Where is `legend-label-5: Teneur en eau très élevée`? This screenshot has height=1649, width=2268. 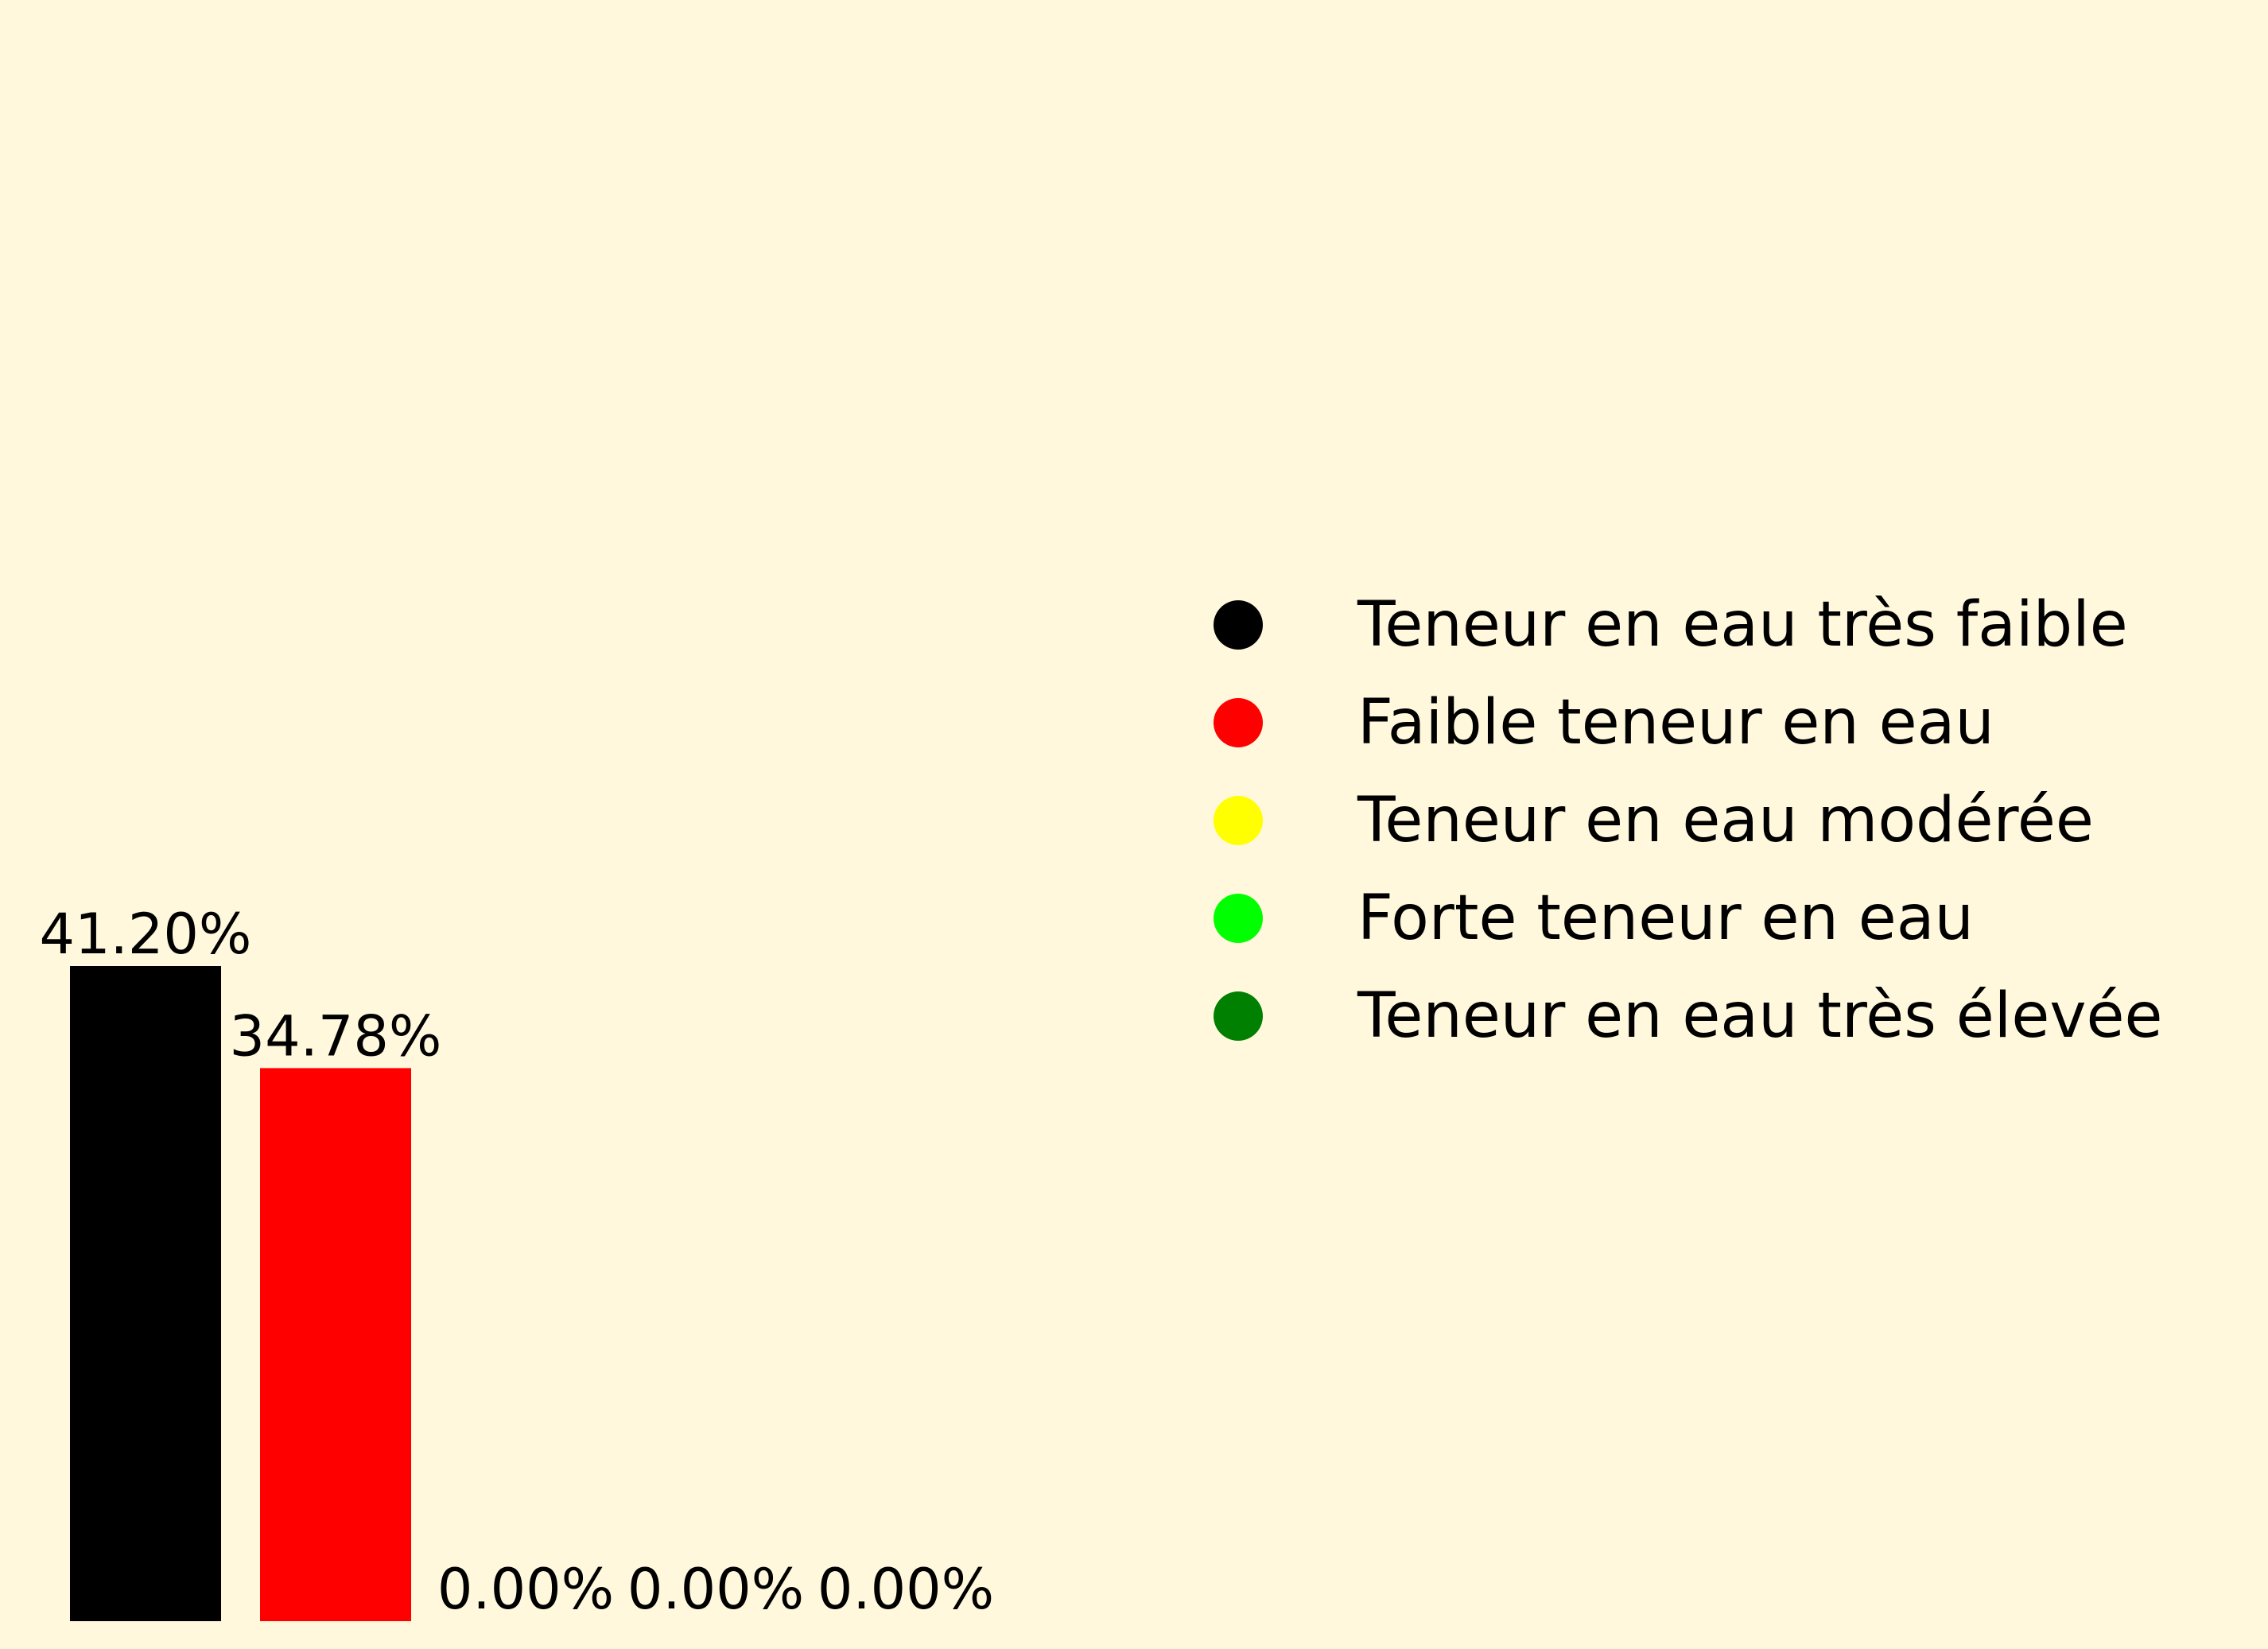
legend-label-5: Teneur en eau très élevée is located at coordinates (1759, 1016).